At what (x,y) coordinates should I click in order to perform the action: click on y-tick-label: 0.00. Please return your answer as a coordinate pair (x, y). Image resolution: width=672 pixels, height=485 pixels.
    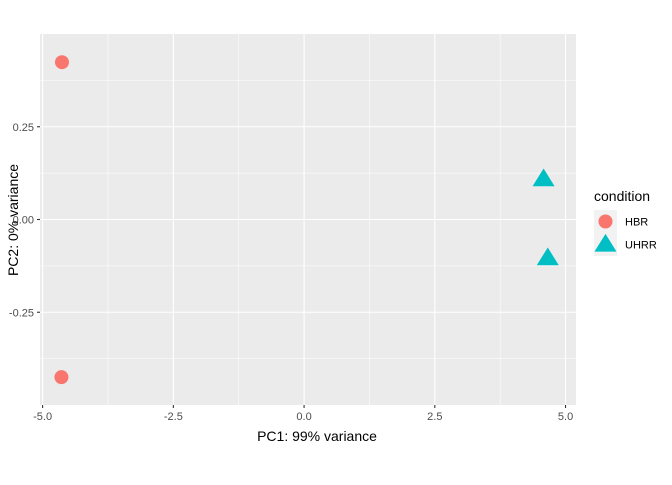
    Looking at the image, I should click on (23, 221).